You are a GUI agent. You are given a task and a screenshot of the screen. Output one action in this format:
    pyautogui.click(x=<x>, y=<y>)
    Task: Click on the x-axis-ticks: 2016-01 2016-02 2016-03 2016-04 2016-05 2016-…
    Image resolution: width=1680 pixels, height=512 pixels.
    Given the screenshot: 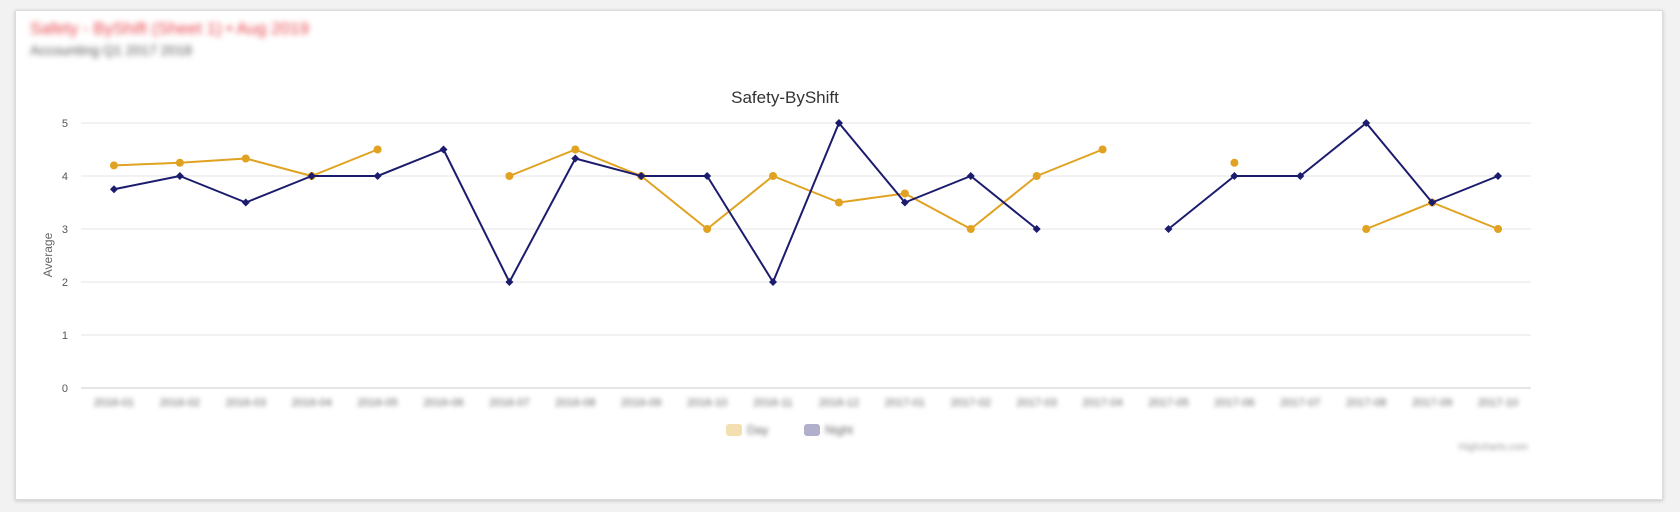 What is the action you would take?
    pyautogui.click(x=806, y=403)
    